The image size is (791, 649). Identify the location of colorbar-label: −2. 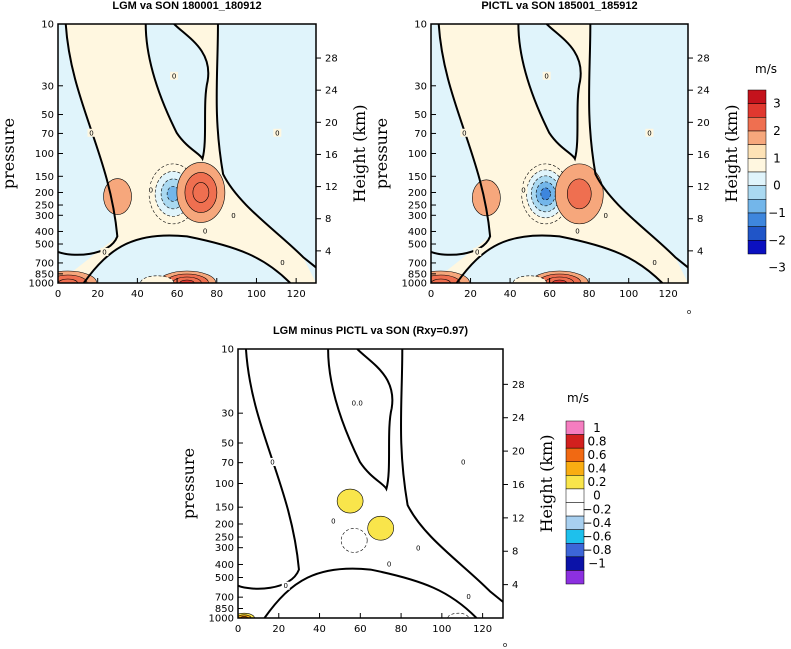
(777, 240).